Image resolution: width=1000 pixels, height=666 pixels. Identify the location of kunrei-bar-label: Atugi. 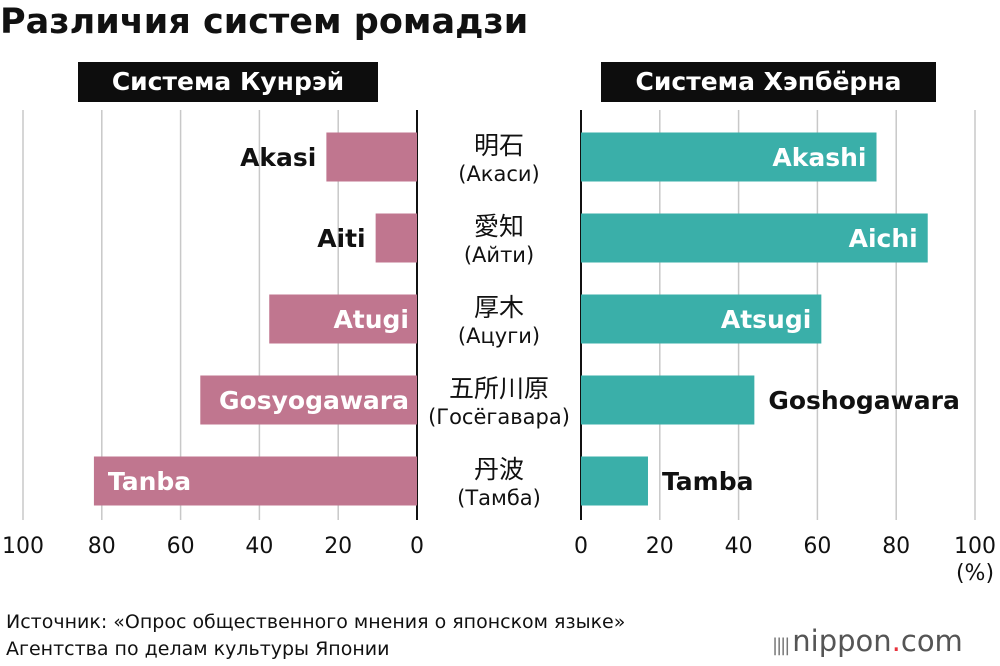
(371, 319).